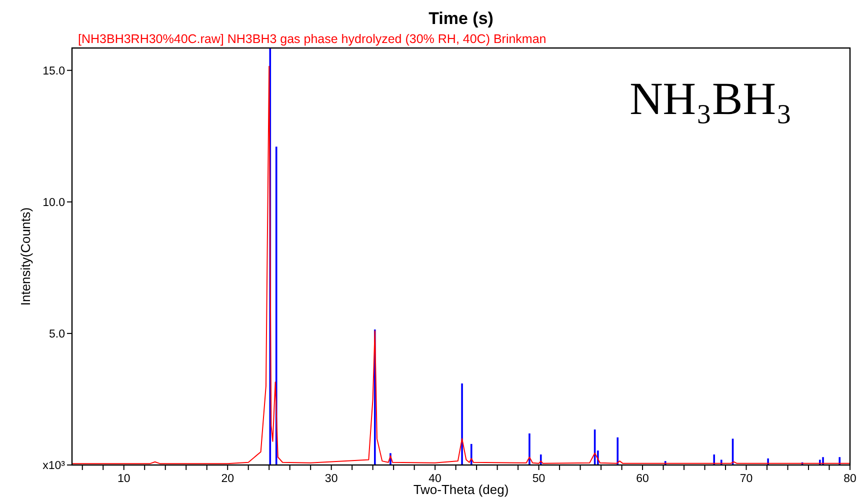  Describe the element at coordinates (25, 256) in the screenshot. I see `y-axis-title: Intensity(Counts)` at that location.